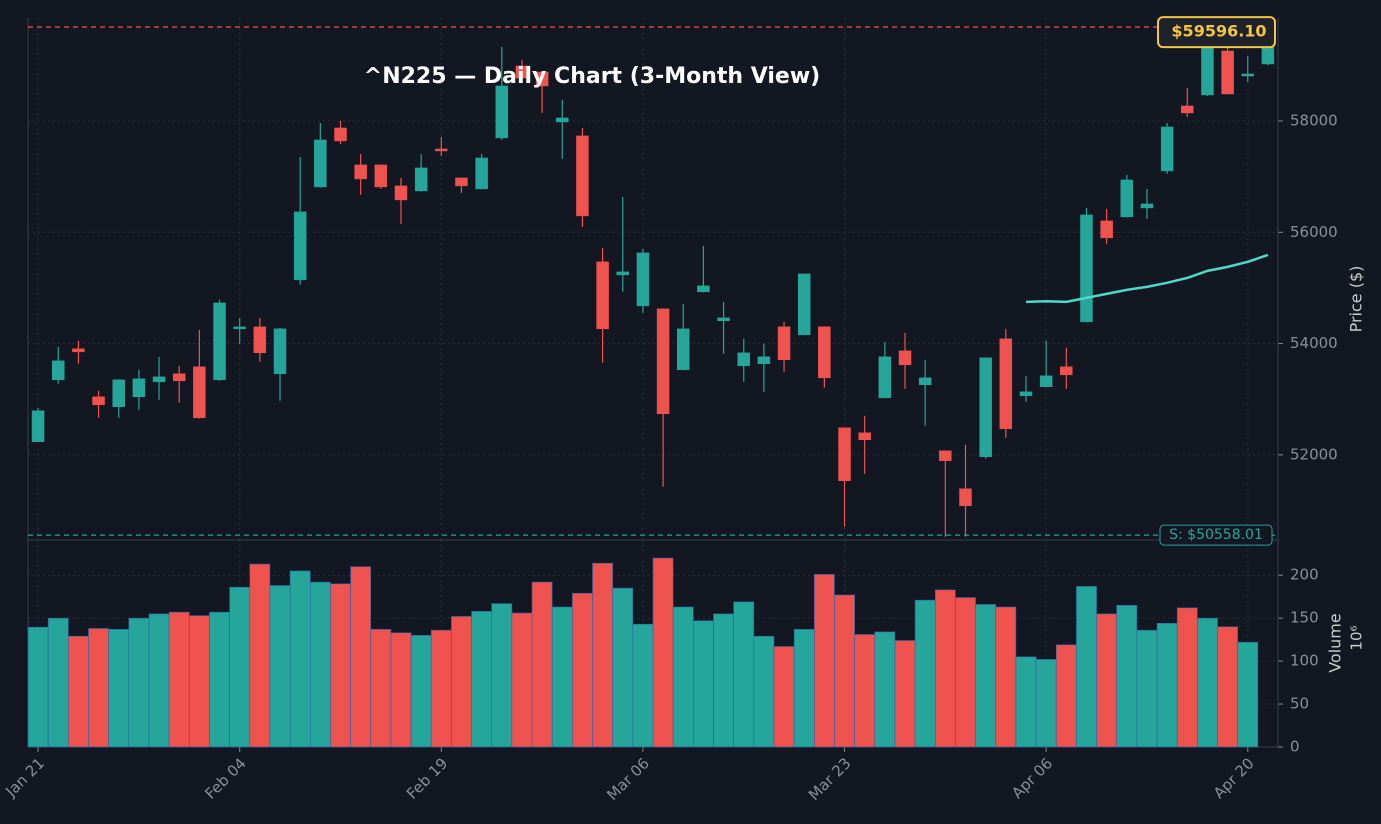 The width and height of the screenshot is (1381, 824). I want to click on y-tick-label: 0, so click(1295, 747).